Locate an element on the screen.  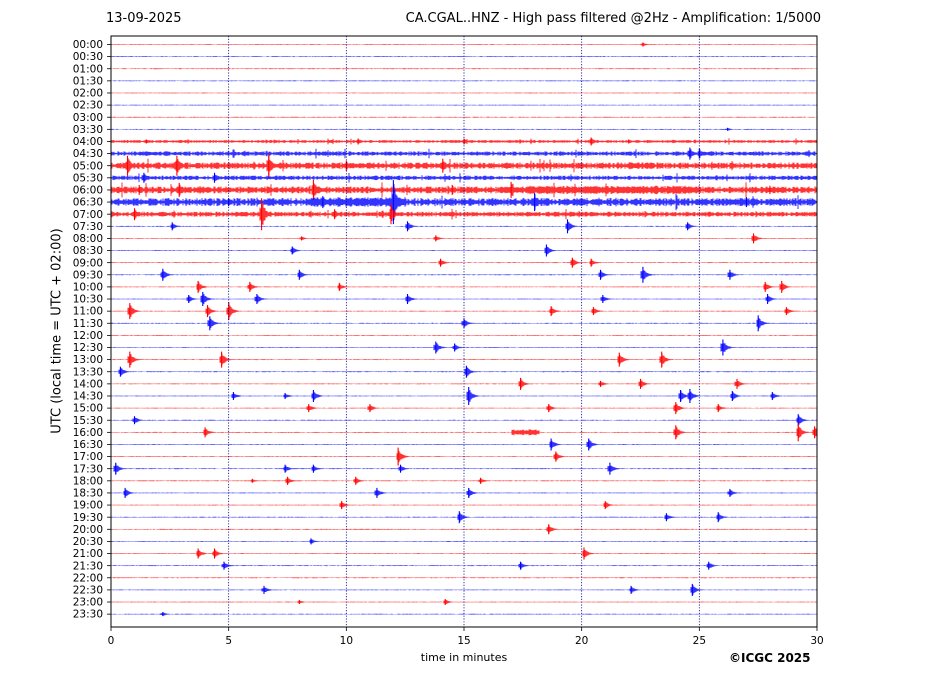
x-tick-label: 5 is located at coordinates (228, 641).